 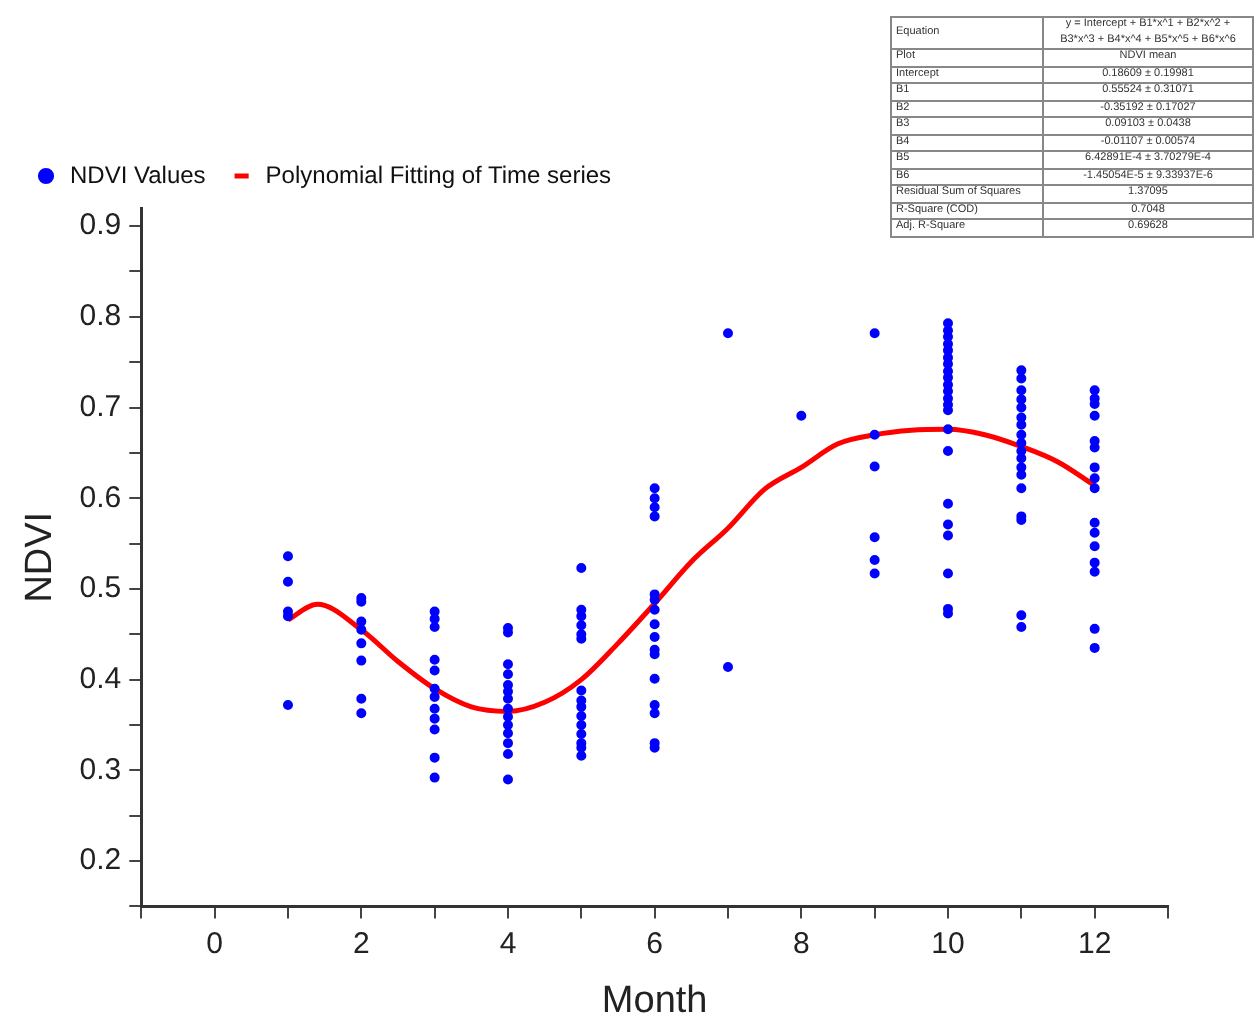 I want to click on x-tick-label: 8, so click(x=801, y=943).